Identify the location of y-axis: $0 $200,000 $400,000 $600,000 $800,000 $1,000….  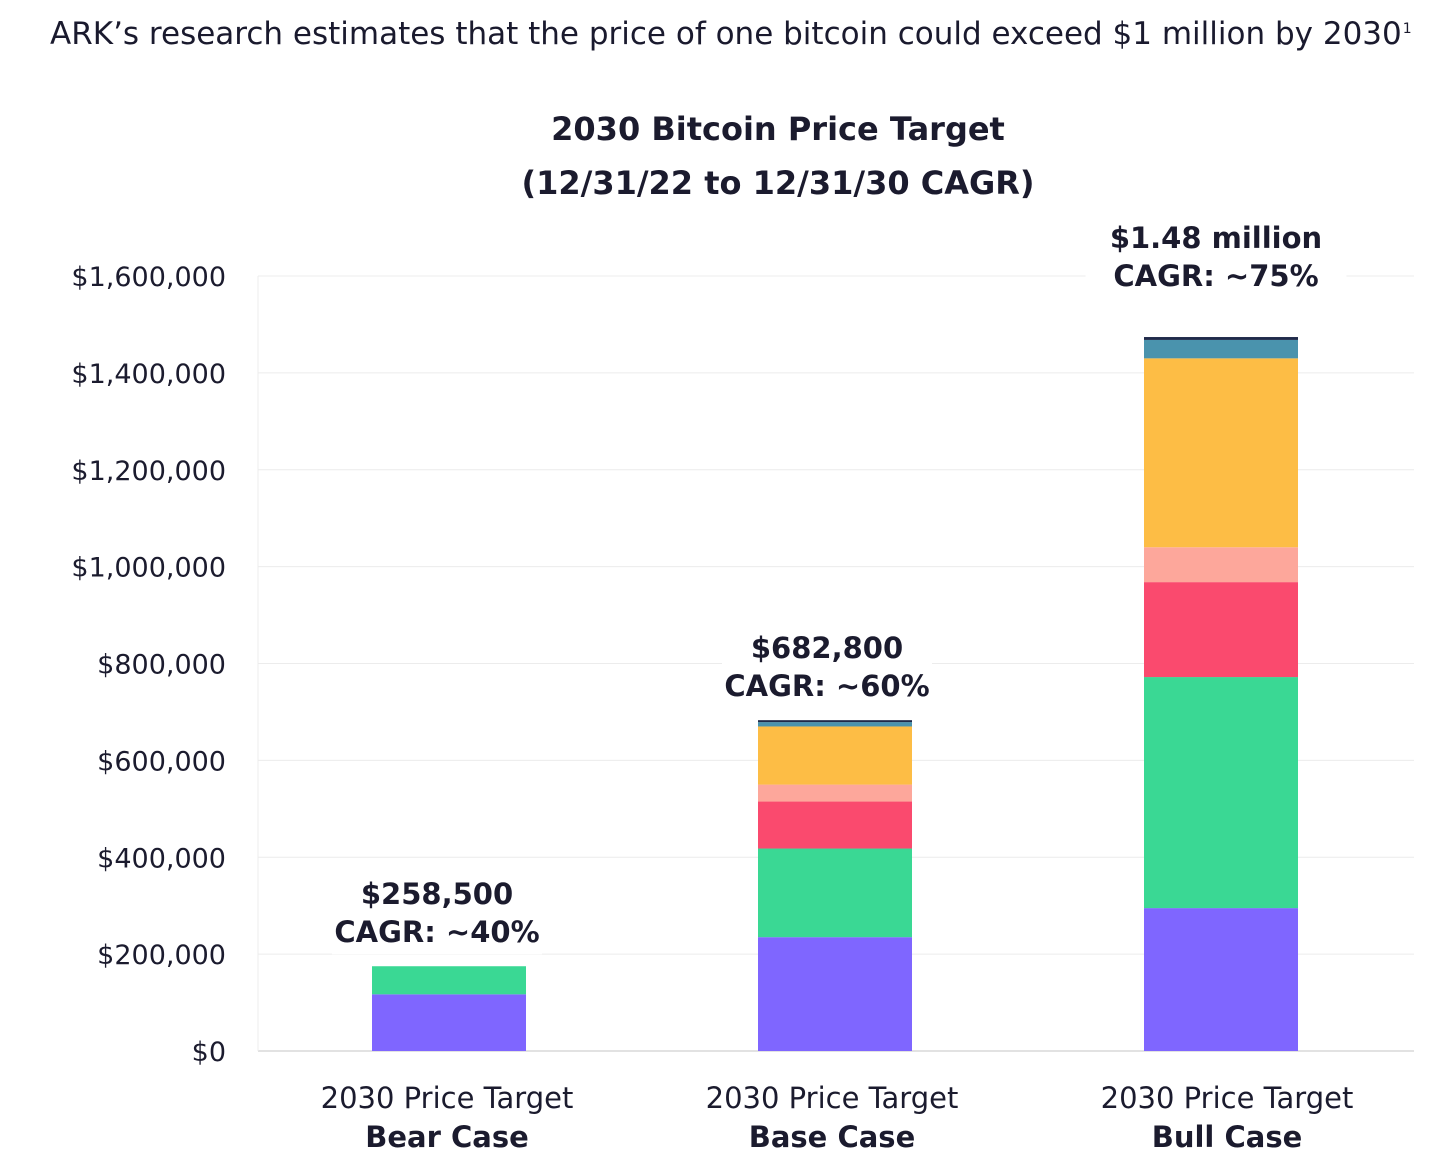
(148, 665).